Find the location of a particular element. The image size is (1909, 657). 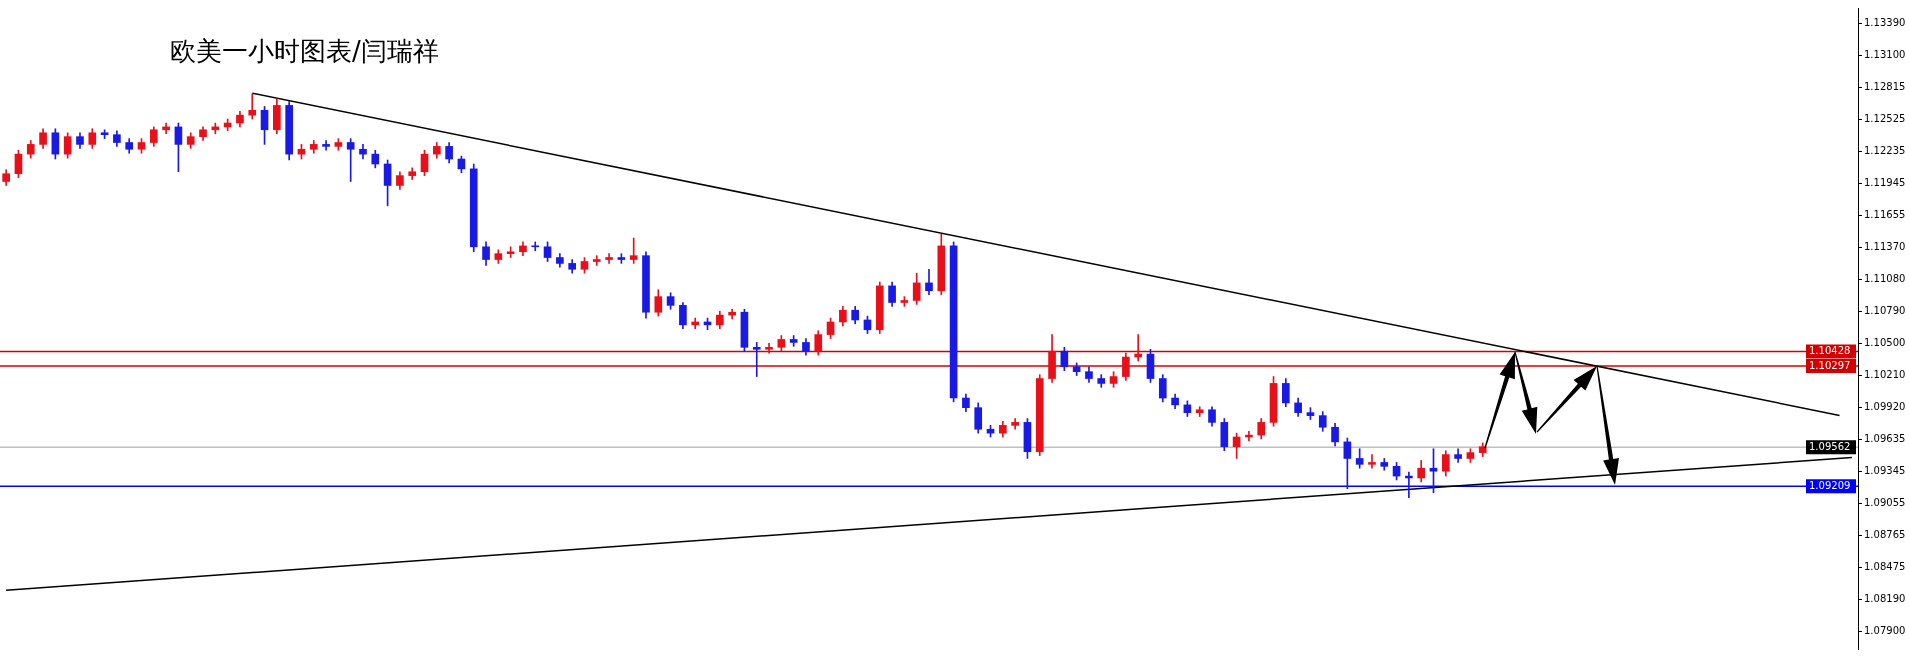

y-tick-label: 1.12525 is located at coordinates (1885, 118).